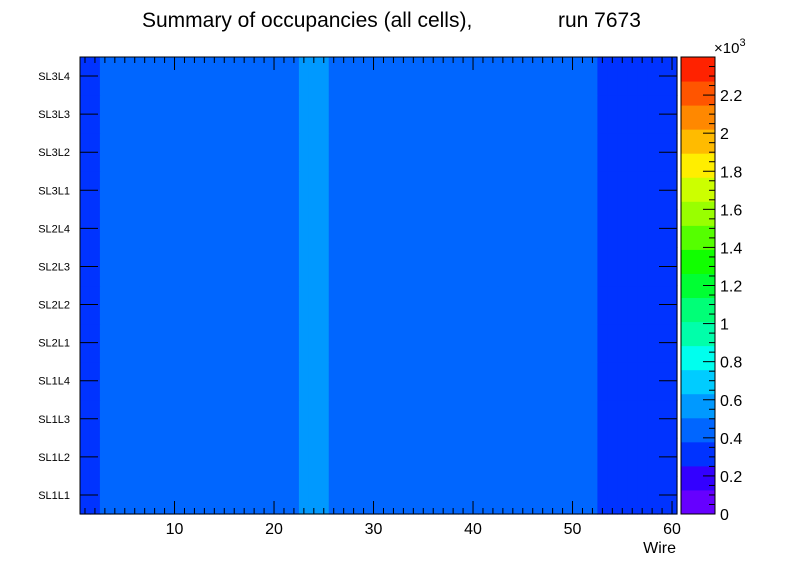  What do you see at coordinates (175, 529) in the screenshot?
I see `x-tick-label: 10` at bounding box center [175, 529].